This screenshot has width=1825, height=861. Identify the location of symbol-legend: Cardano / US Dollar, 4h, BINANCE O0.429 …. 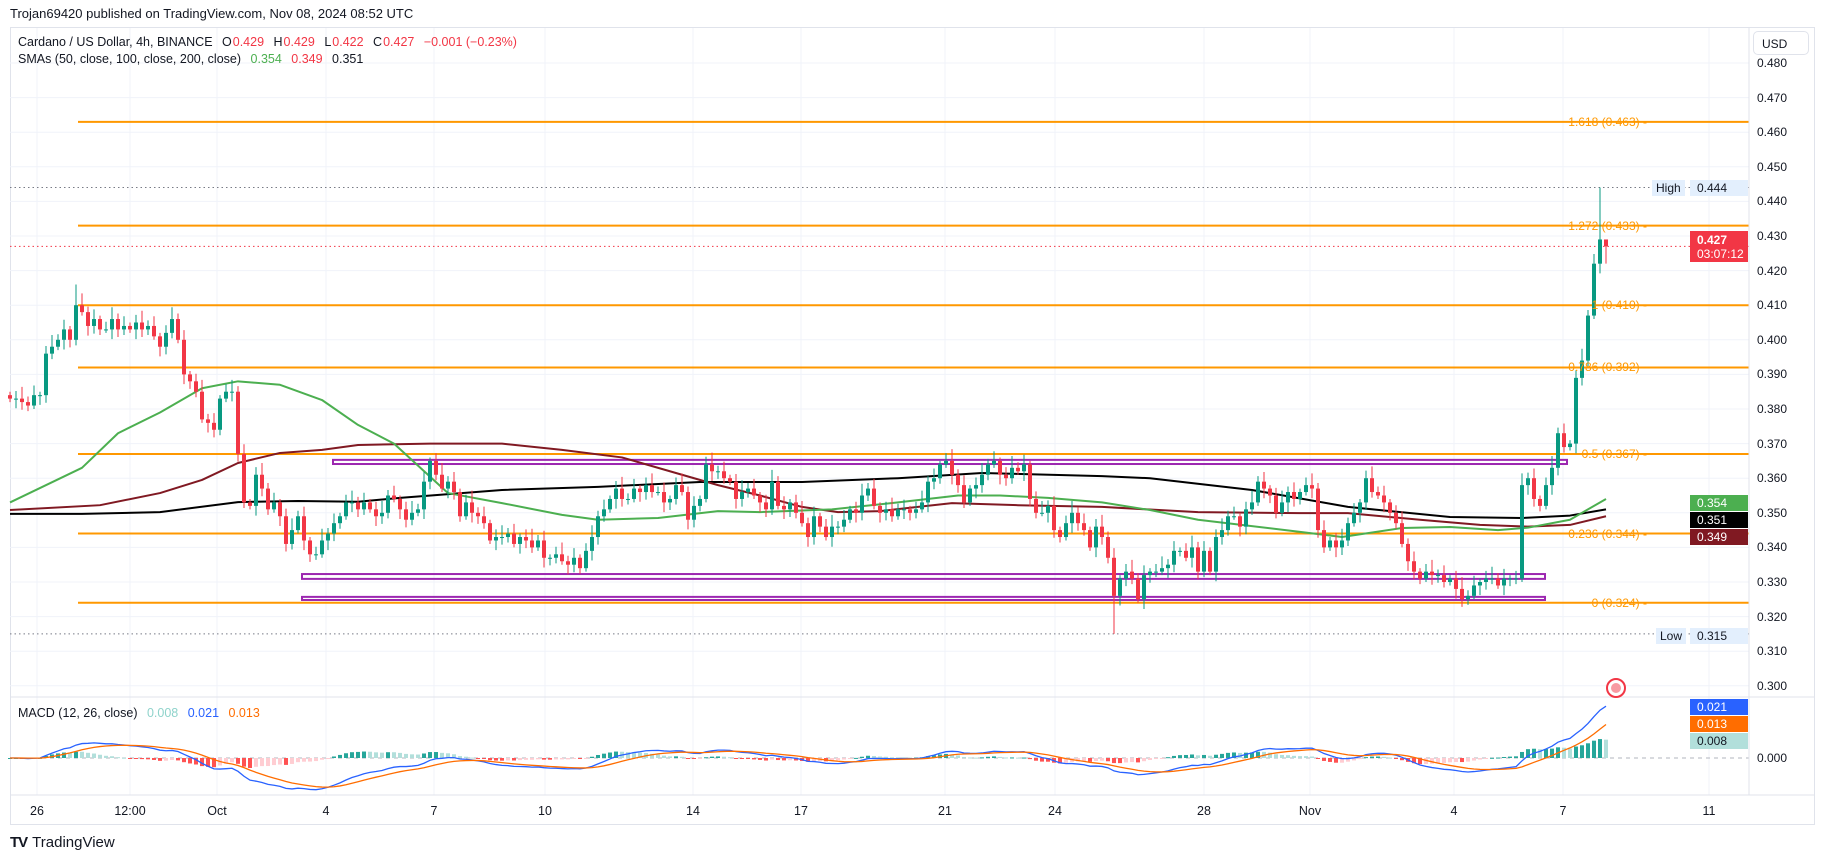
(270, 42).